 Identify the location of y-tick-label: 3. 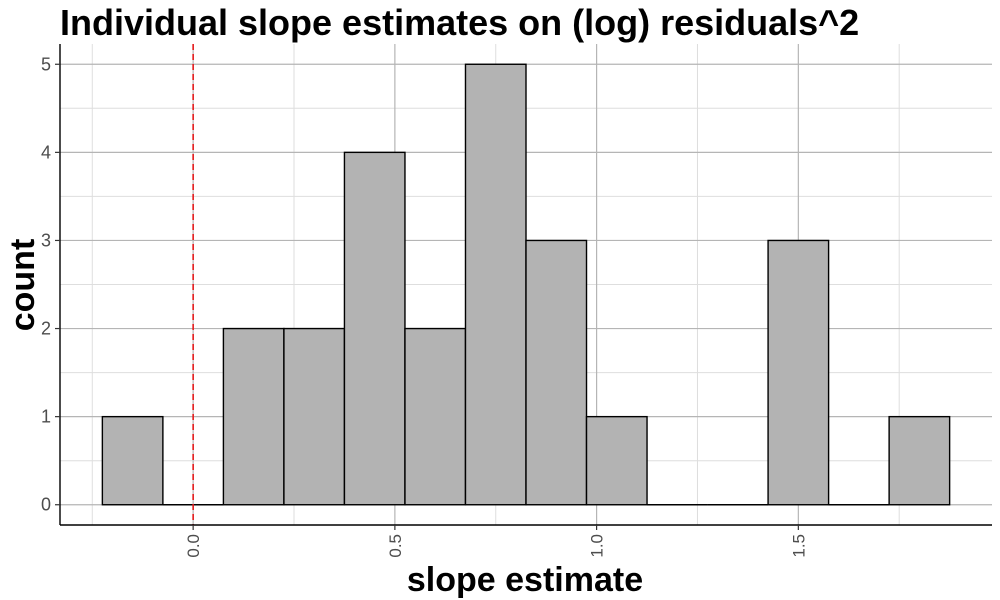
(46, 240).